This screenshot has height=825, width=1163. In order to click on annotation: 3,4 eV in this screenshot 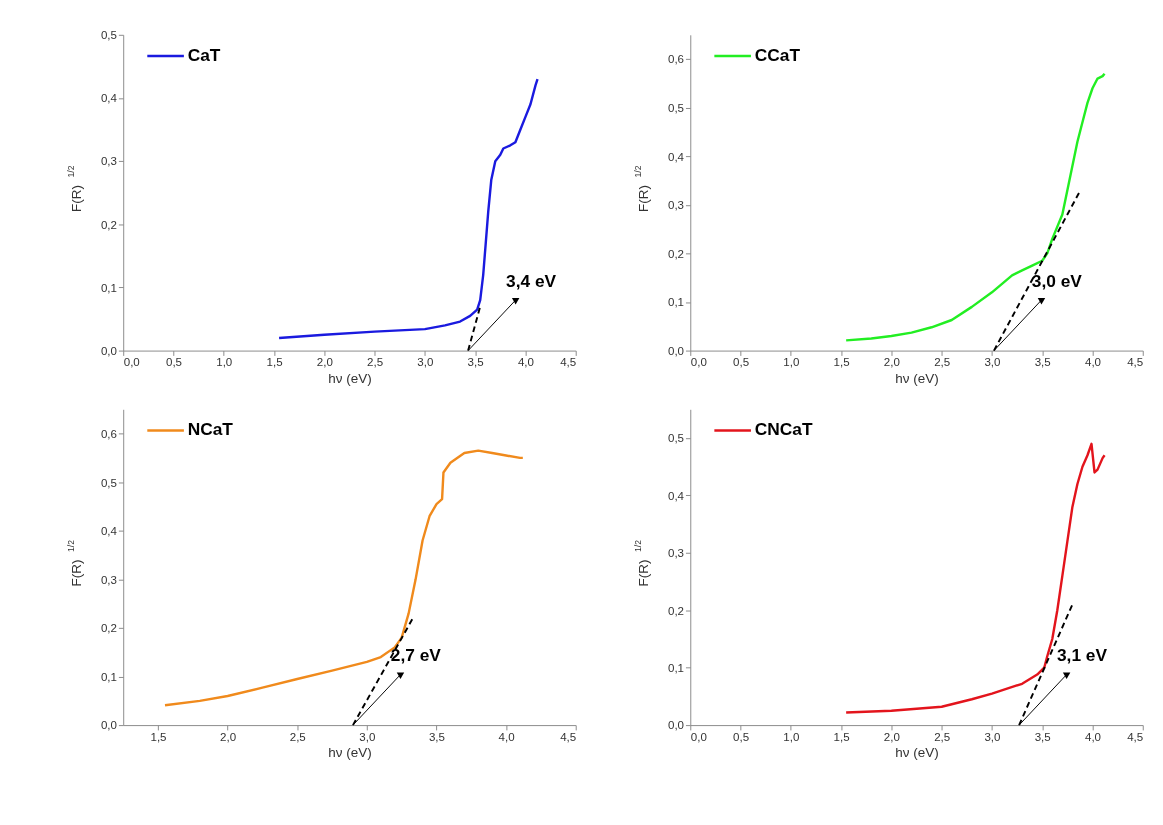, I will do `click(531, 280)`.